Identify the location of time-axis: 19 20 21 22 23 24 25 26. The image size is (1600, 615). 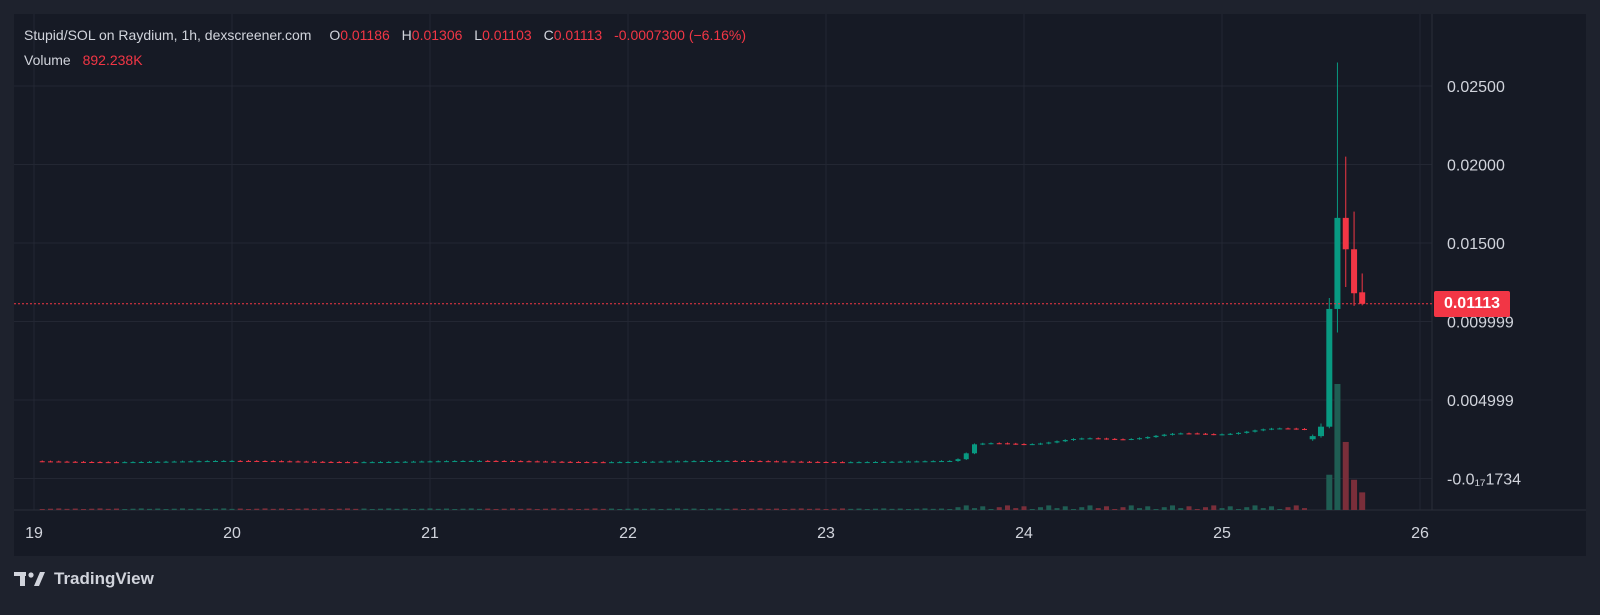
(727, 533).